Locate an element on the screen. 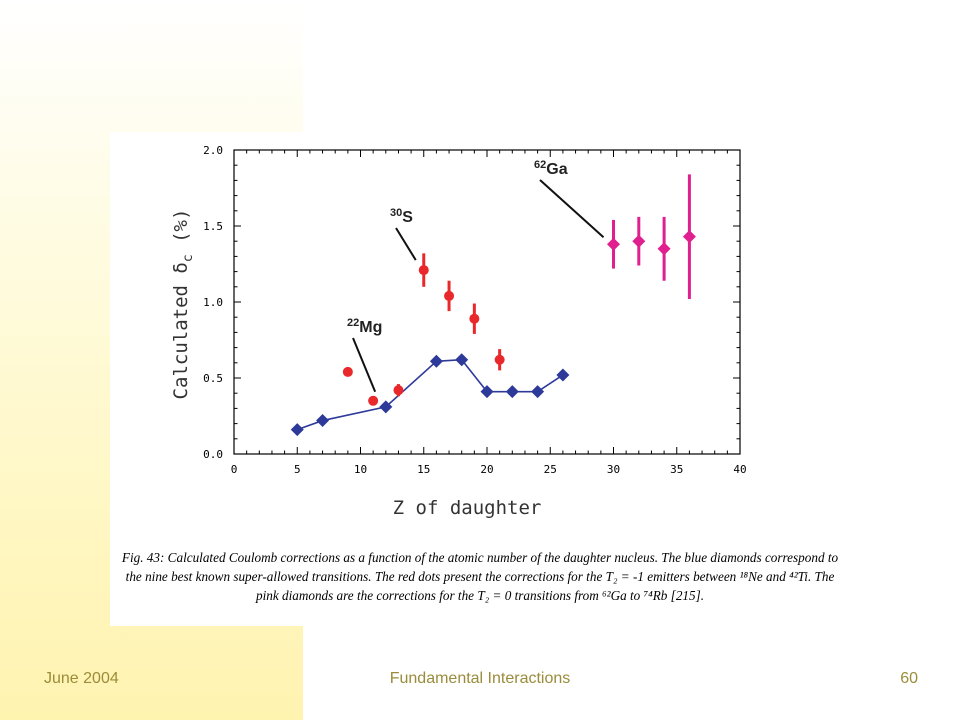 This screenshot has height=720, width=960. x-tick-label: 5 is located at coordinates (297, 469).